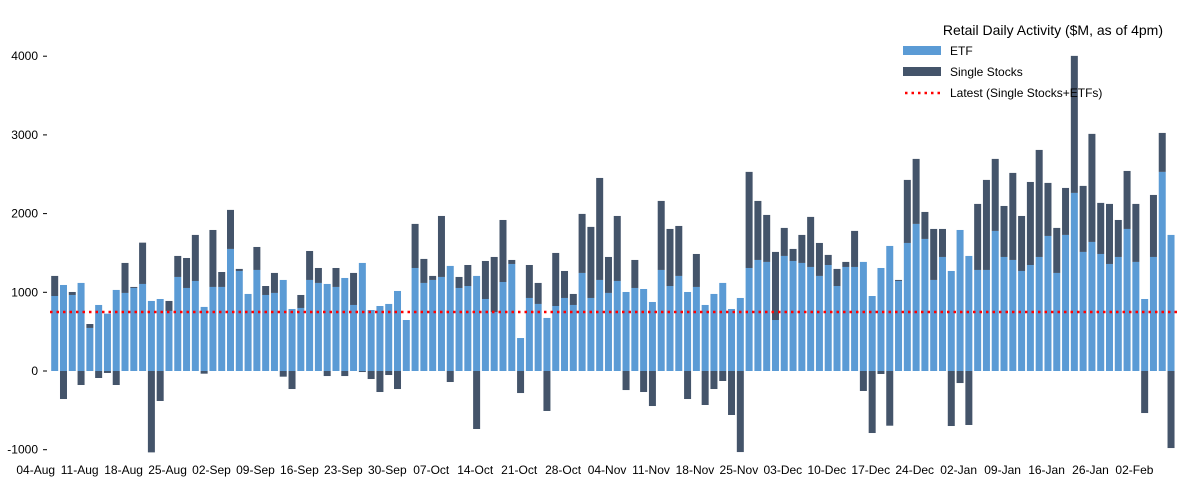 The height and width of the screenshot is (486, 1182). Describe the element at coordinates (1090, 470) in the screenshot. I see `x-tick-label: 26-Jan` at that location.